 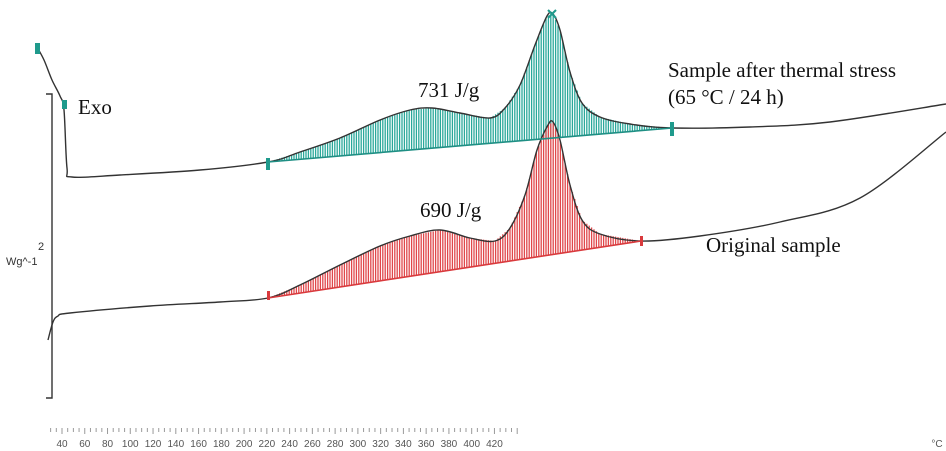 I want to click on lower-enthalpy-label: 690 J/g, so click(x=451, y=210).